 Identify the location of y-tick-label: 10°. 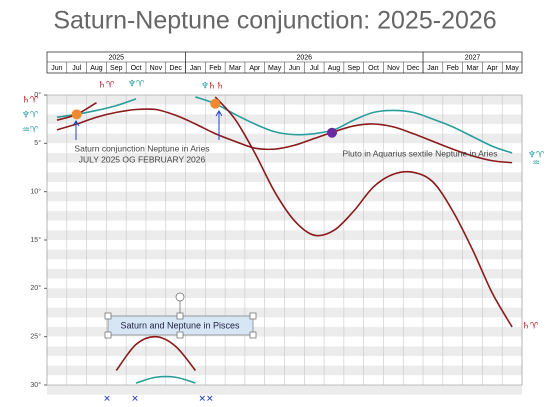
(35, 192).